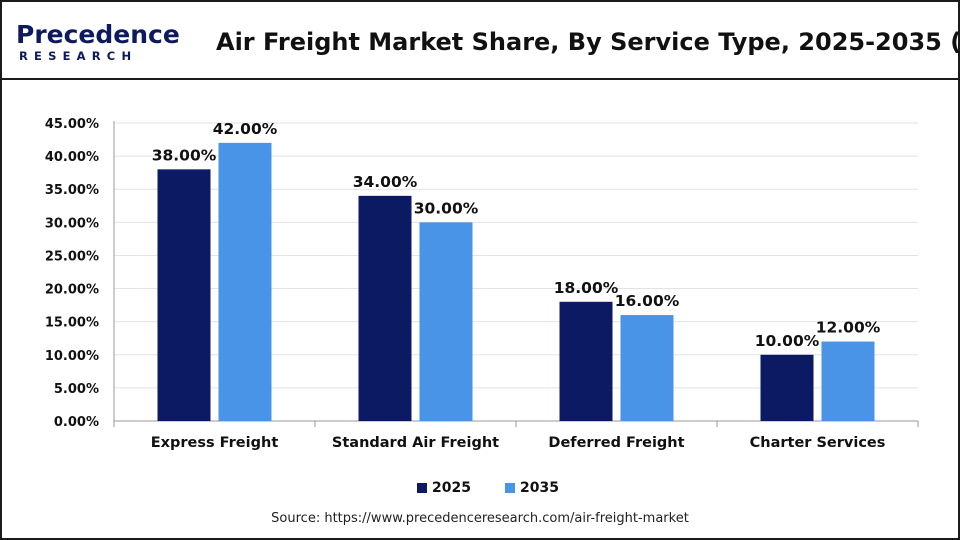 The height and width of the screenshot is (540, 960). What do you see at coordinates (72, 256) in the screenshot?
I see `y-tick-label: 25.00%` at bounding box center [72, 256].